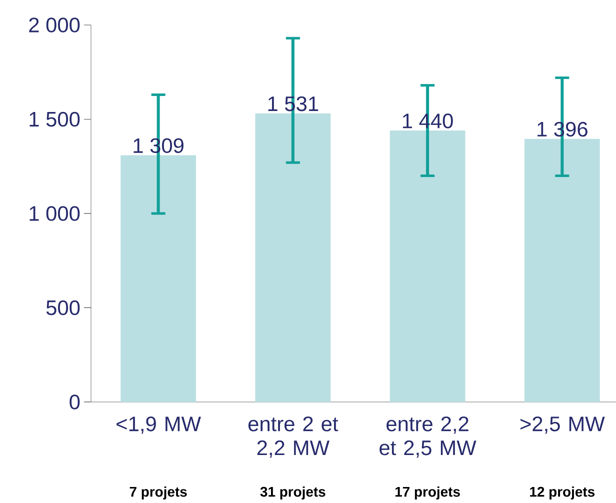  What do you see at coordinates (158, 425) in the screenshot?
I see `x-tick-label: <1,9 MW` at bounding box center [158, 425].